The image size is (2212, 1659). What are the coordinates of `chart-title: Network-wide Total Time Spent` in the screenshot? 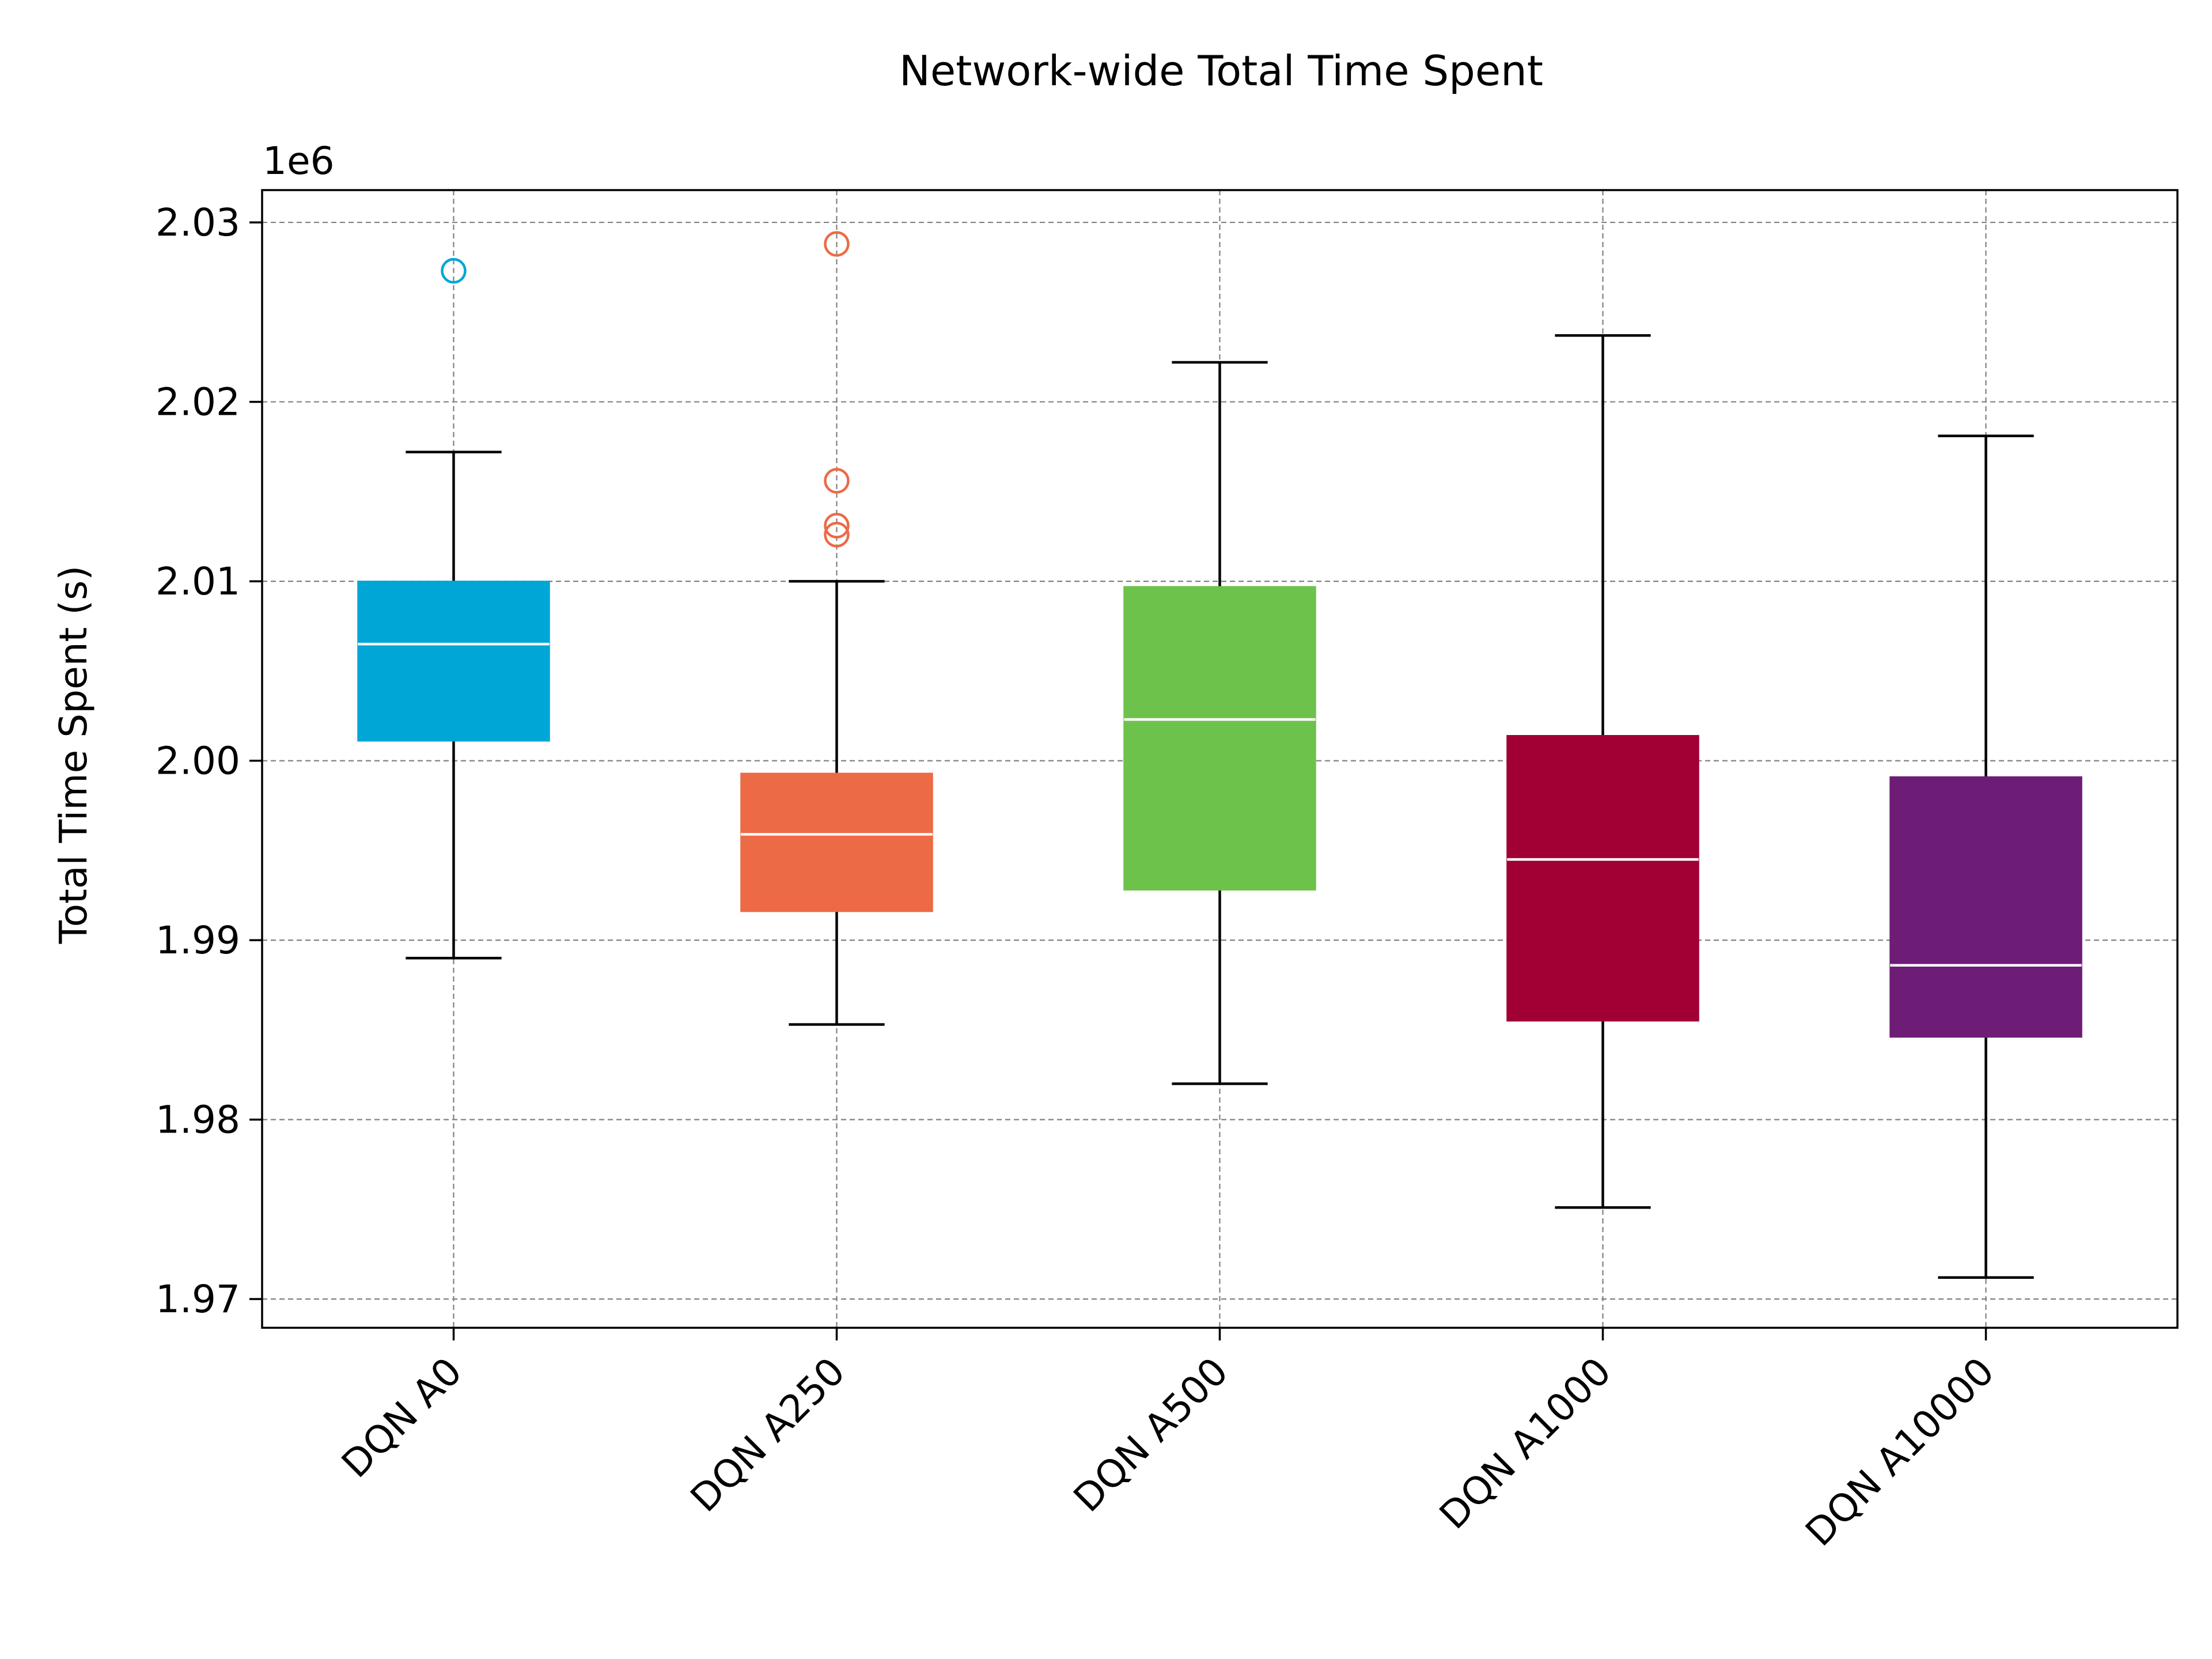 It's located at (1221, 71).